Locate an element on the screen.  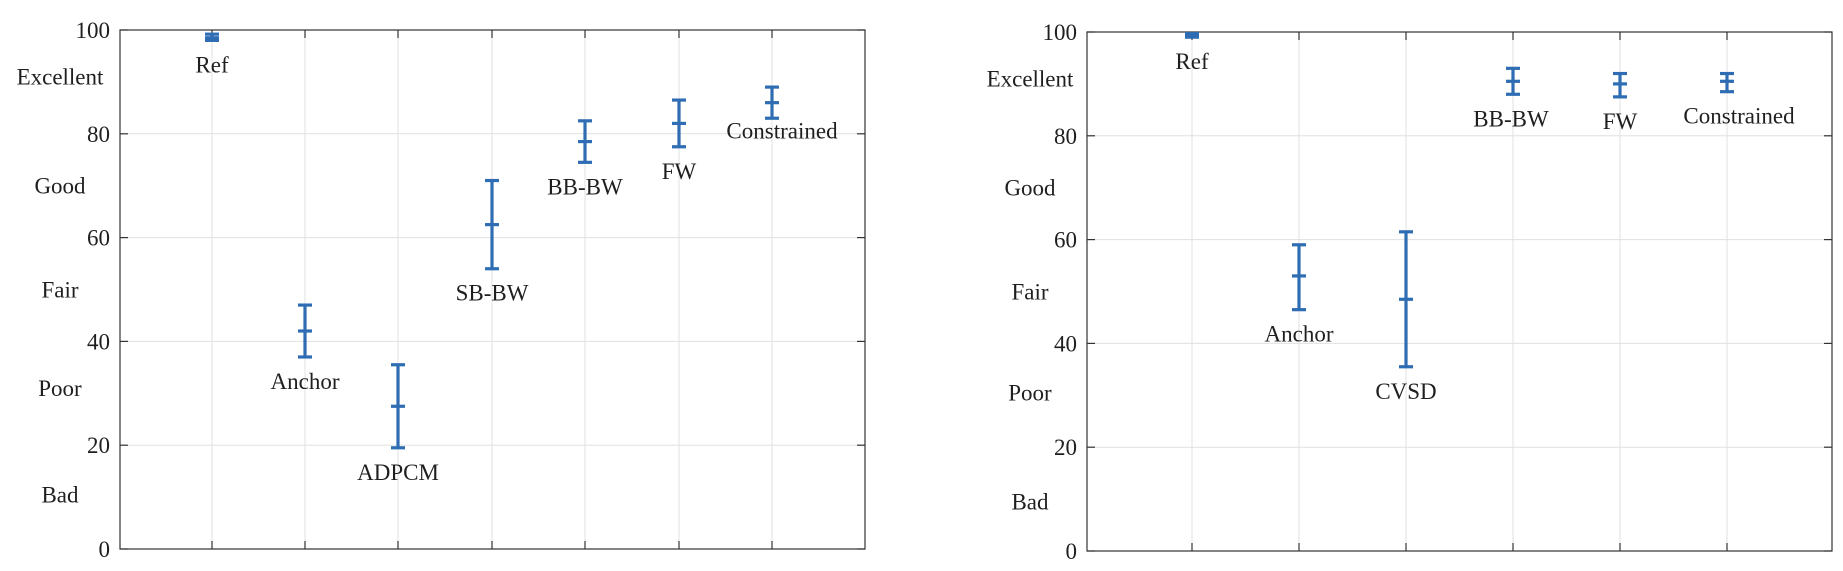
errorbar-adpcm: ADPCM is located at coordinates (398, 424).